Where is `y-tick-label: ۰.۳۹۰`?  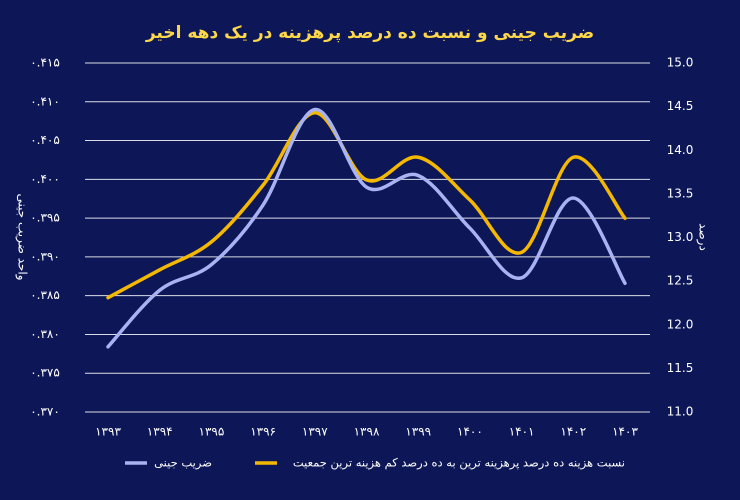 y-tick-label: ۰.۳۹۰ is located at coordinates (45, 256).